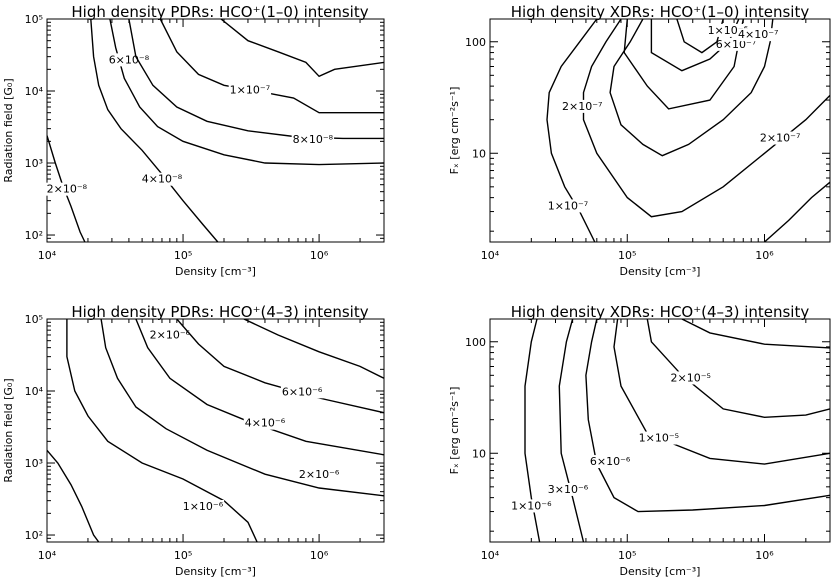 The image size is (832, 583). What do you see at coordinates (660, 12) in the screenshot?
I see `chart-title: High density XDRs: HCO⁺(1–0) intensity` at bounding box center [660, 12].